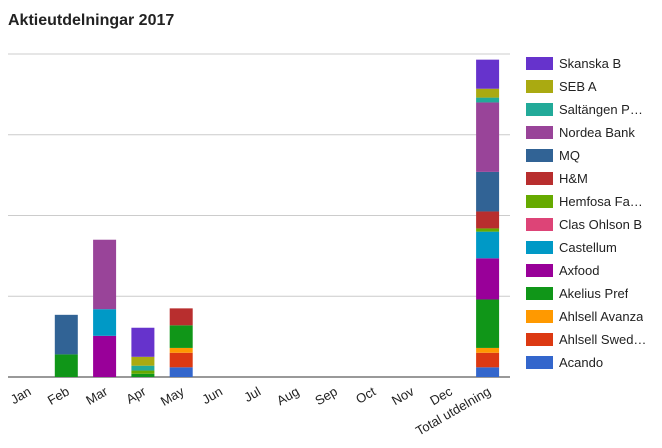  What do you see at coordinates (326, 396) in the screenshot?
I see `x-tick-label: Sep` at bounding box center [326, 396].